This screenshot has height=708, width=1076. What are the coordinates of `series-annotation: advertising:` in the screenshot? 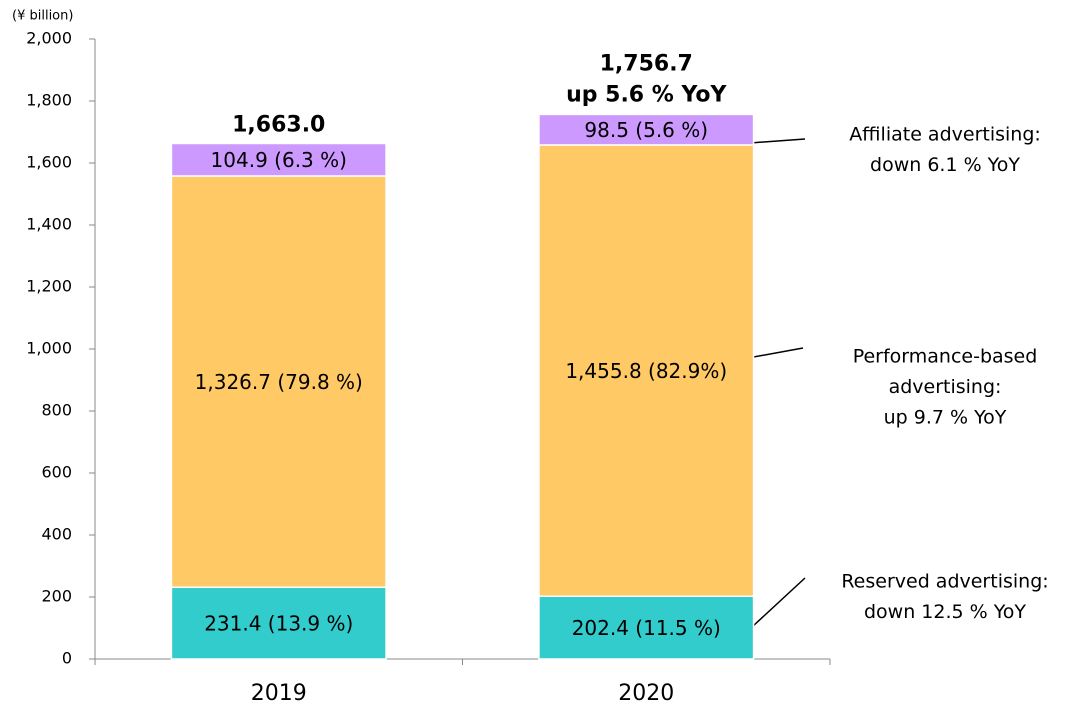 It's located at (945, 387).